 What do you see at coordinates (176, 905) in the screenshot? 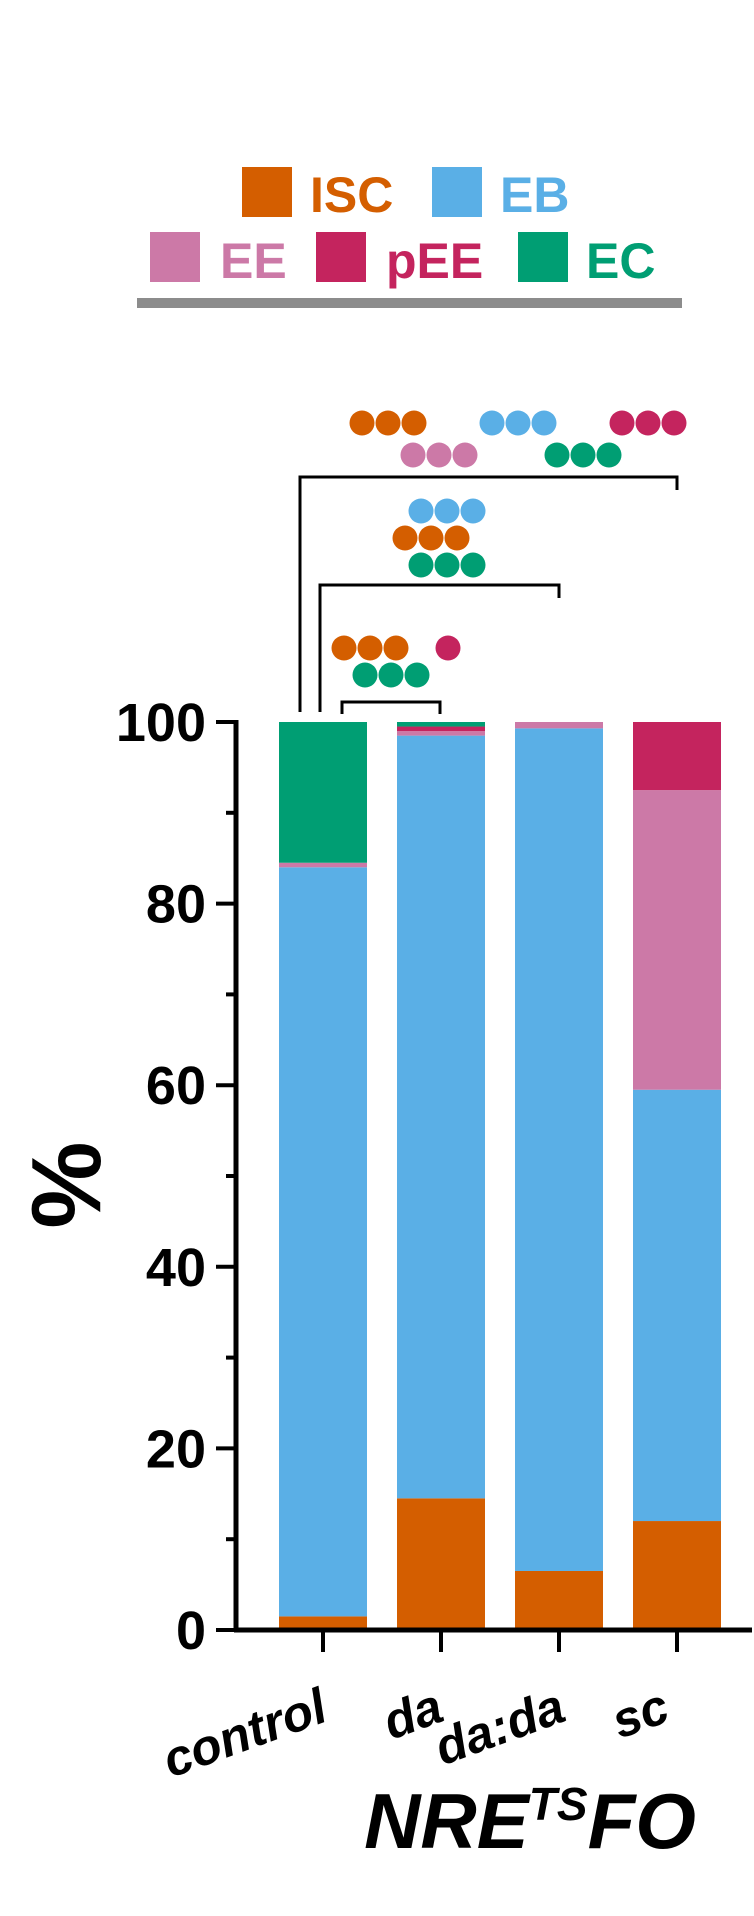
I see `y-tick-label: 80` at bounding box center [176, 905].